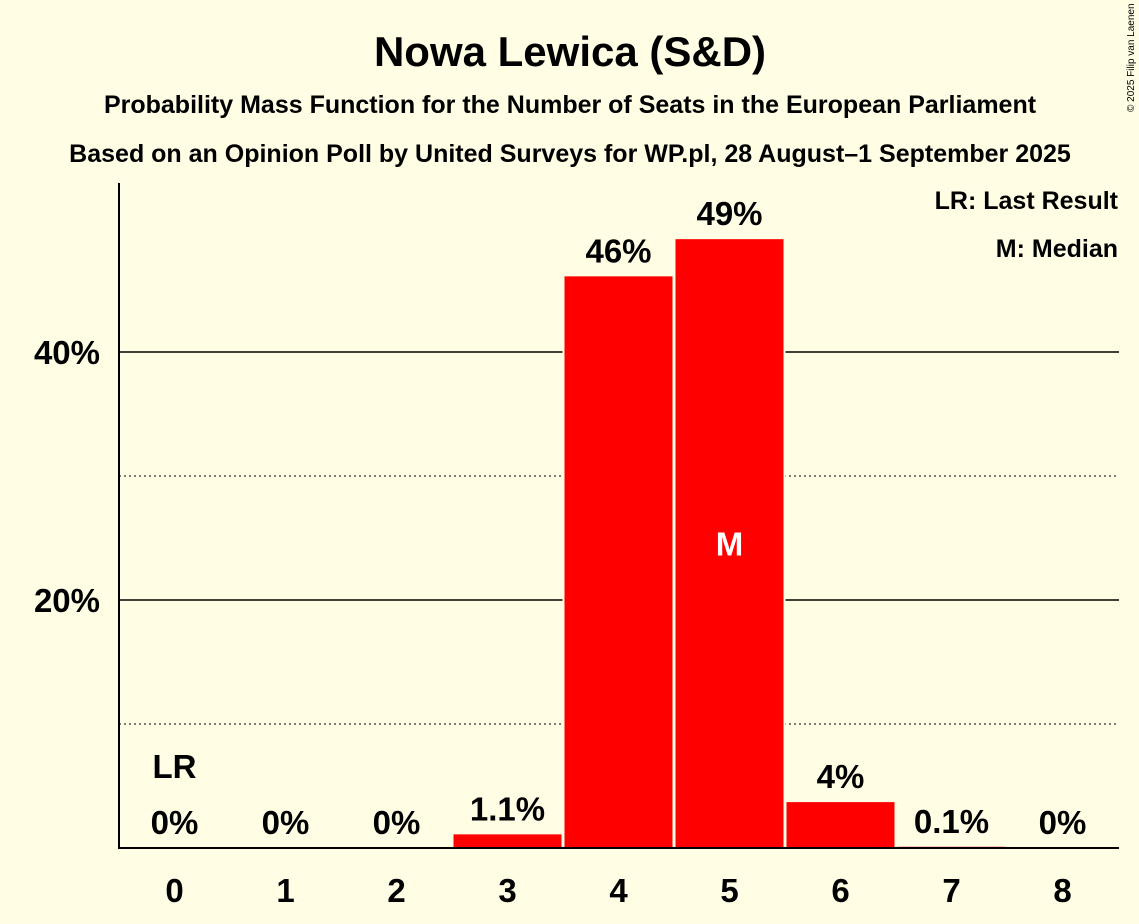  Describe the element at coordinates (507, 808) in the screenshot. I see `bar-value-label: 1.1%` at that location.